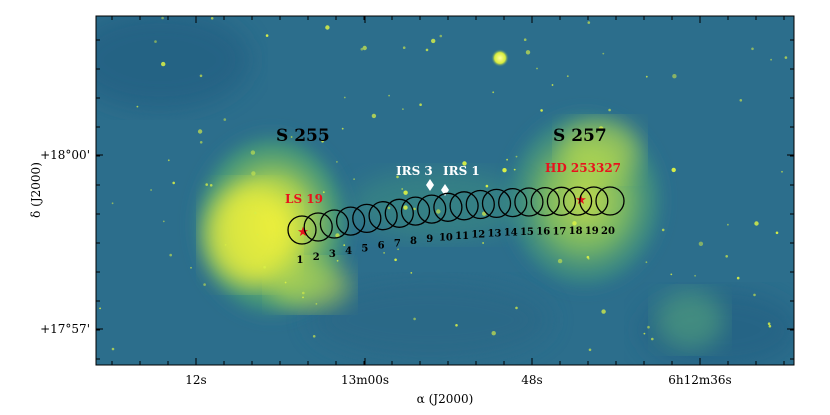 The image size is (830, 415). I want to click on y-tick-label-18-00: +18°00', so click(65, 155).